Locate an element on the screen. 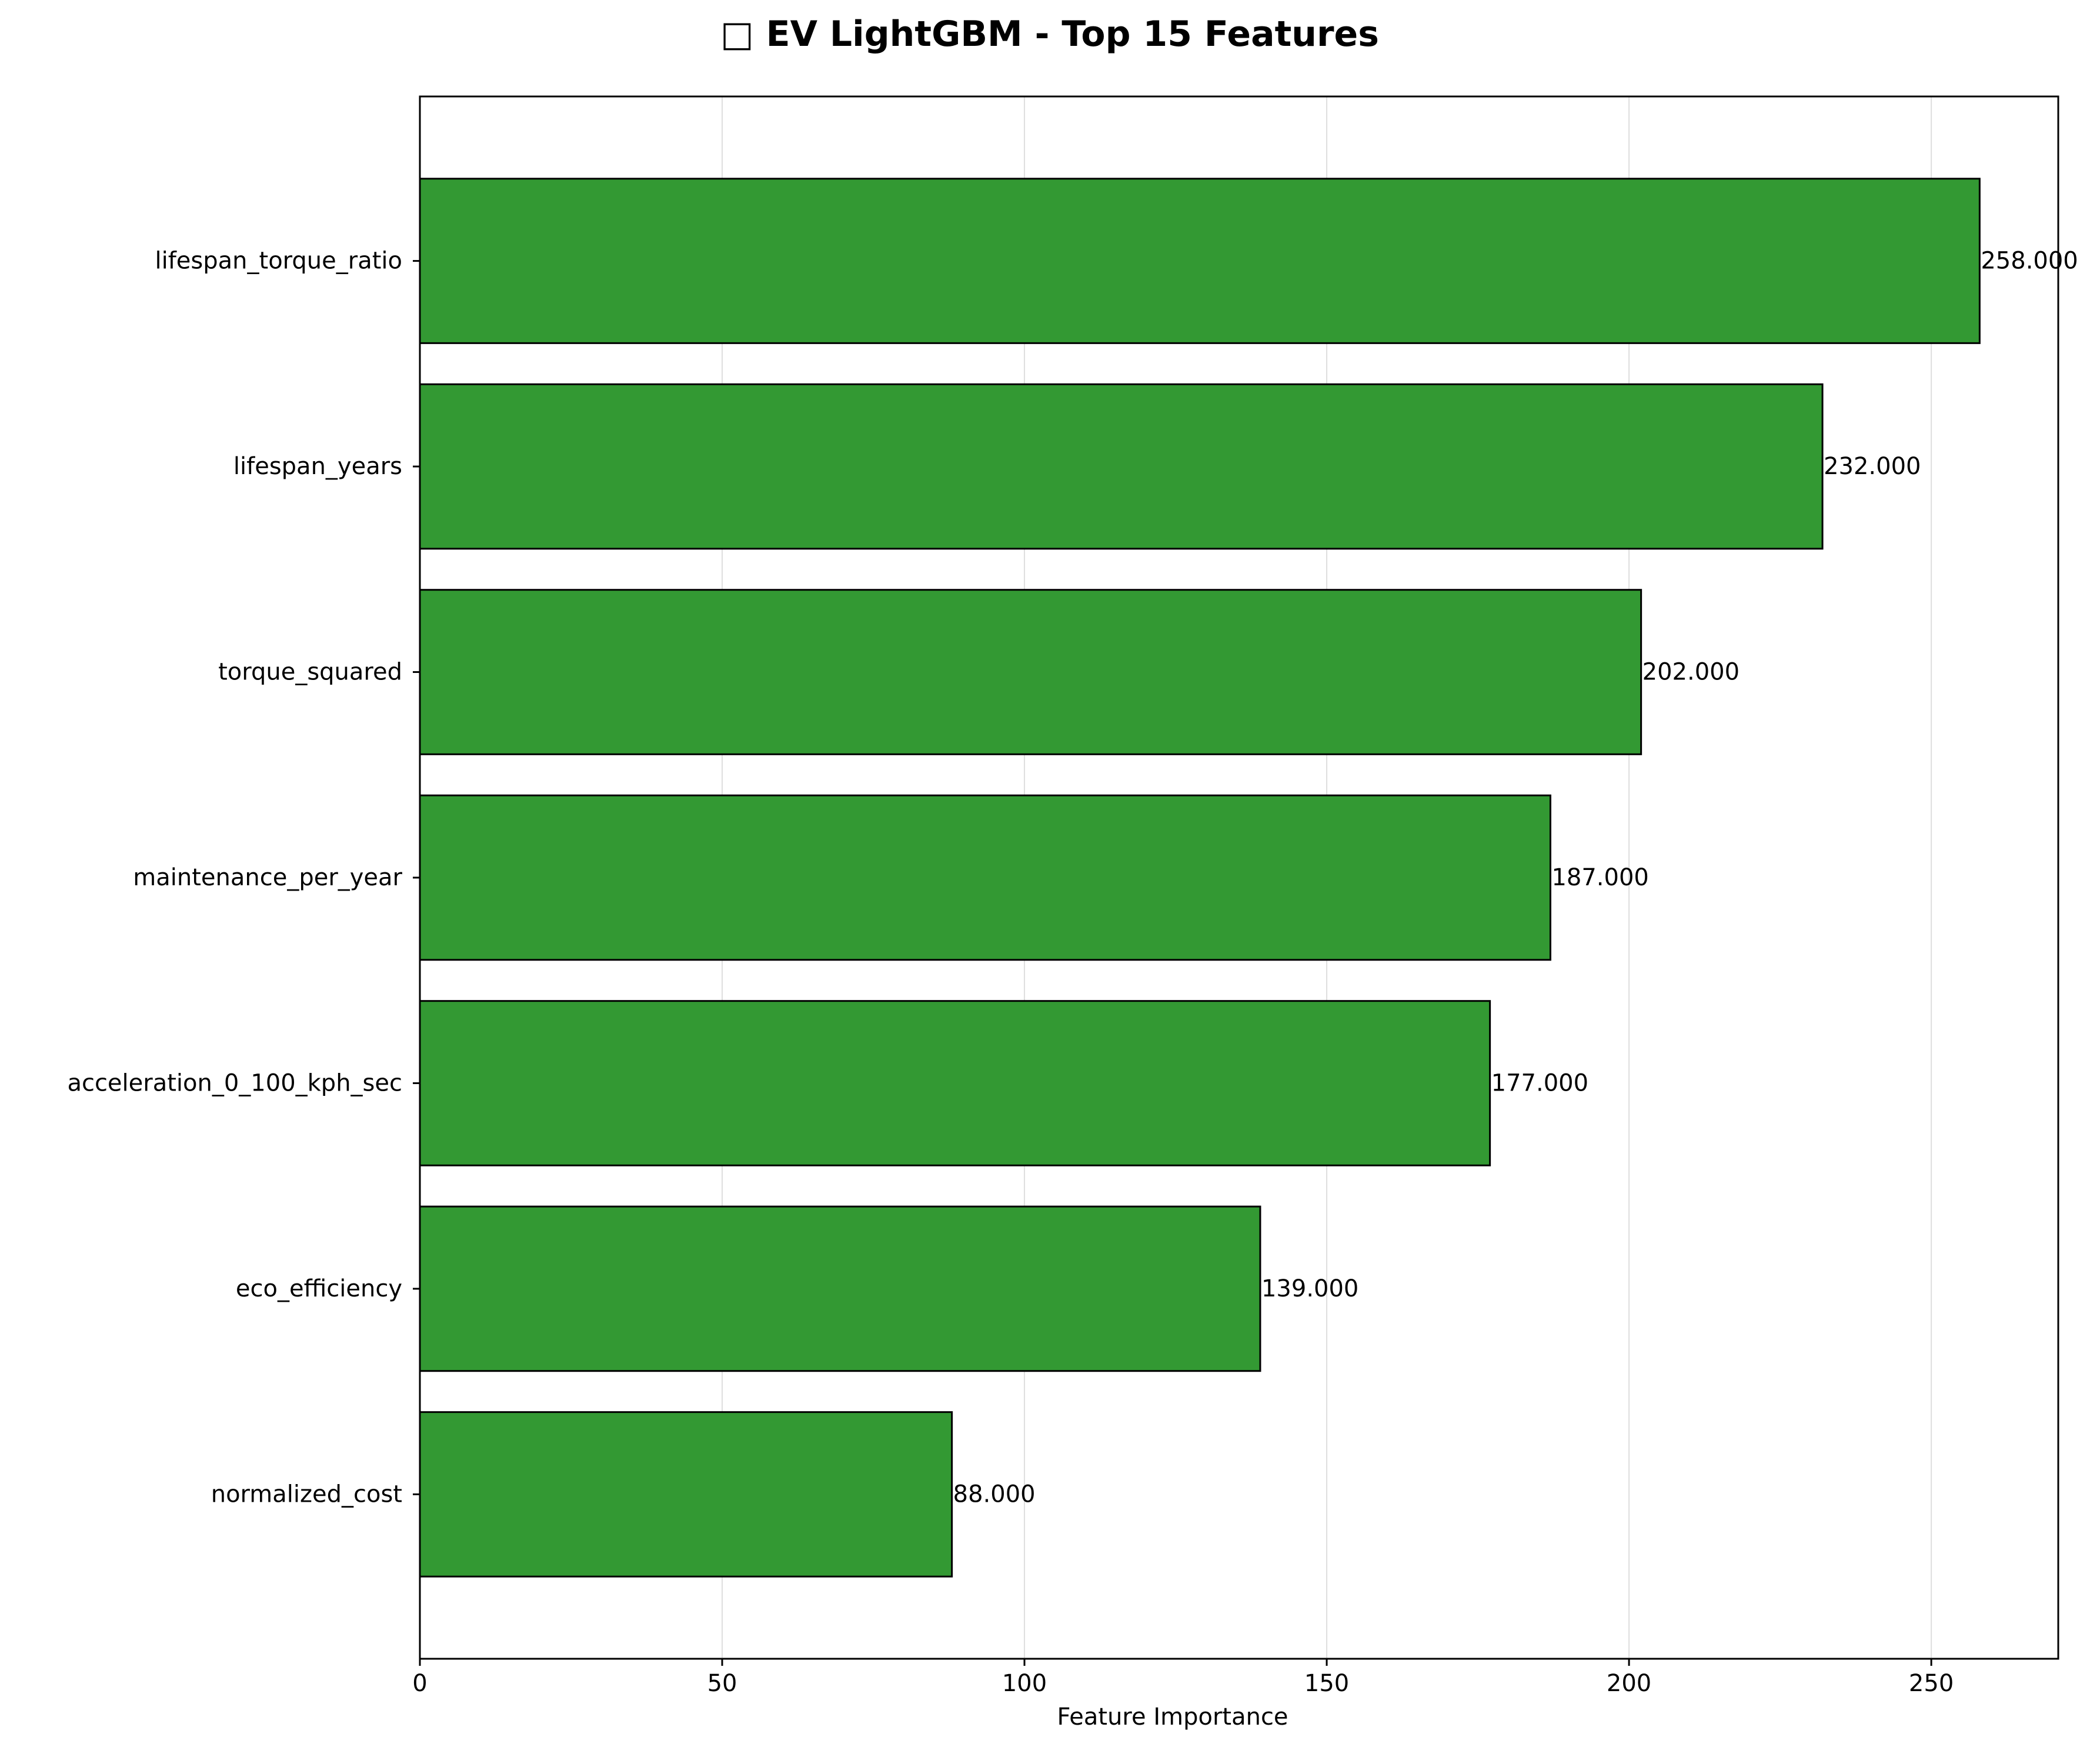 The height and width of the screenshot is (1747, 2100). data-label-torque_squared: 202.000 is located at coordinates (1691, 672).